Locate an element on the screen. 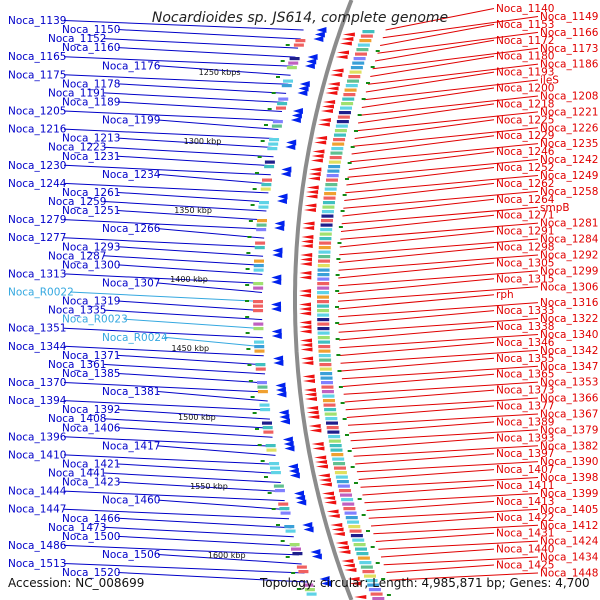  left-gene-label: Noca_1287 is located at coordinates (77, 256).